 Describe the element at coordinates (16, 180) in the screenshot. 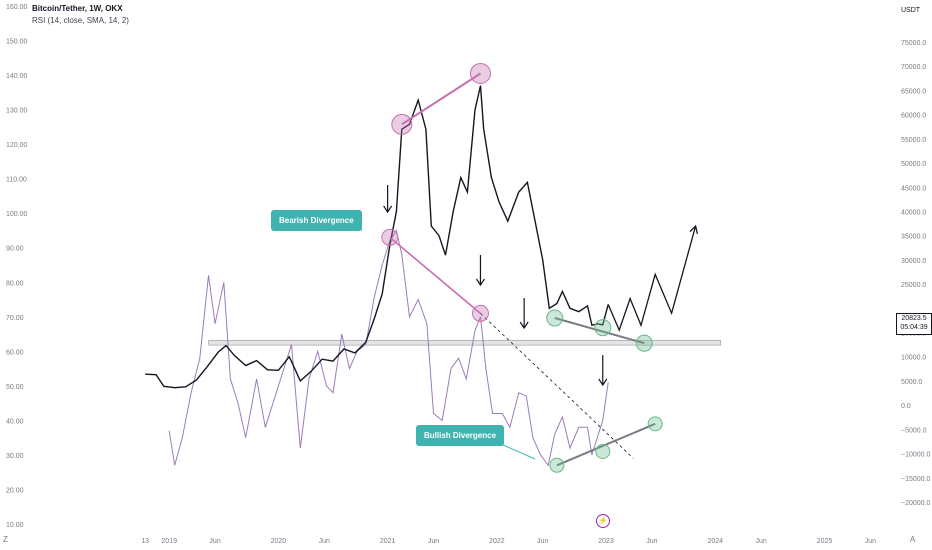

I see `left-tick-label: 110.00` at that location.